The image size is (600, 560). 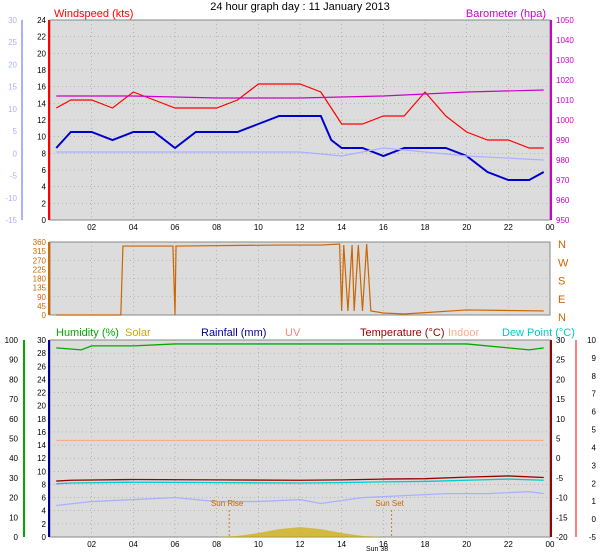 I want to click on x-tick-label: 12, so click(x=300, y=227).